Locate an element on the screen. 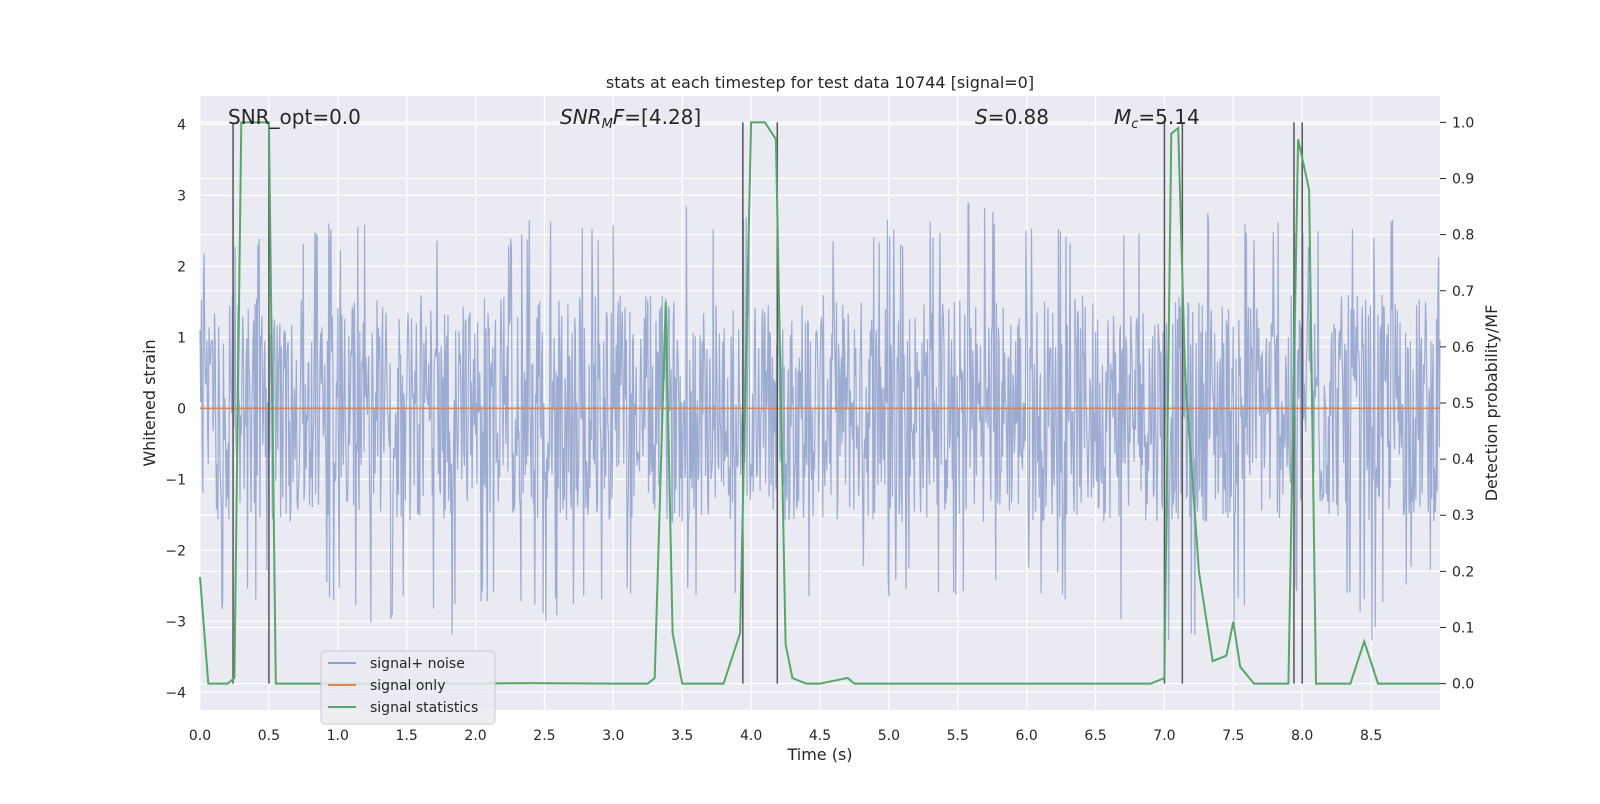 The image size is (1600, 804). y-right-tick-labels: 1.0 0.9 0.8 0.7 0.6 0.5 0.4 0.3 0.2 0.1 0.0 is located at coordinates (1457, 404).